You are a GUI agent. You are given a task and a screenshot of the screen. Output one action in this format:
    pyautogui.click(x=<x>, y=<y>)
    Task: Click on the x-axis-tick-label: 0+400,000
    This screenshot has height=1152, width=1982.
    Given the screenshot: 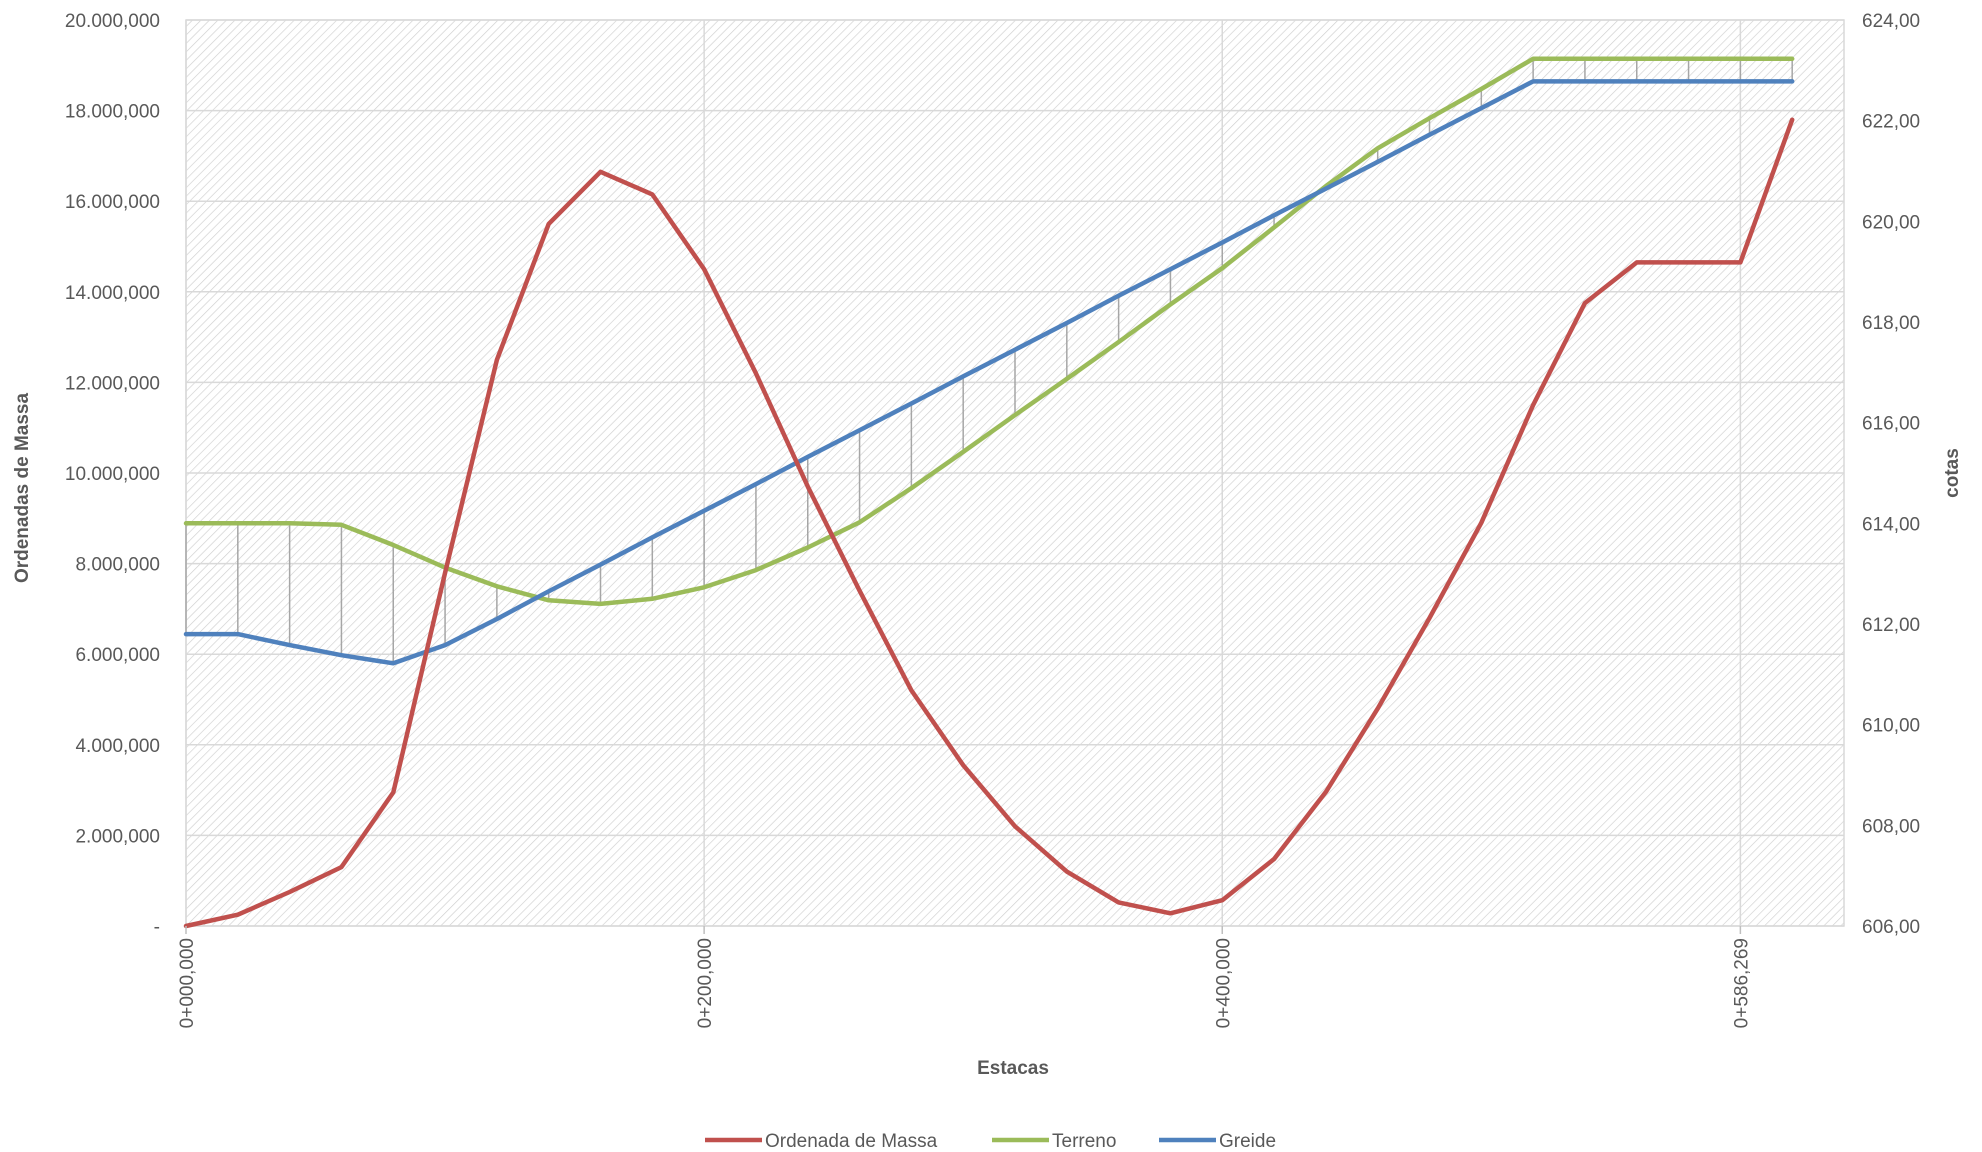 What is the action you would take?
    pyautogui.click(x=1223, y=983)
    